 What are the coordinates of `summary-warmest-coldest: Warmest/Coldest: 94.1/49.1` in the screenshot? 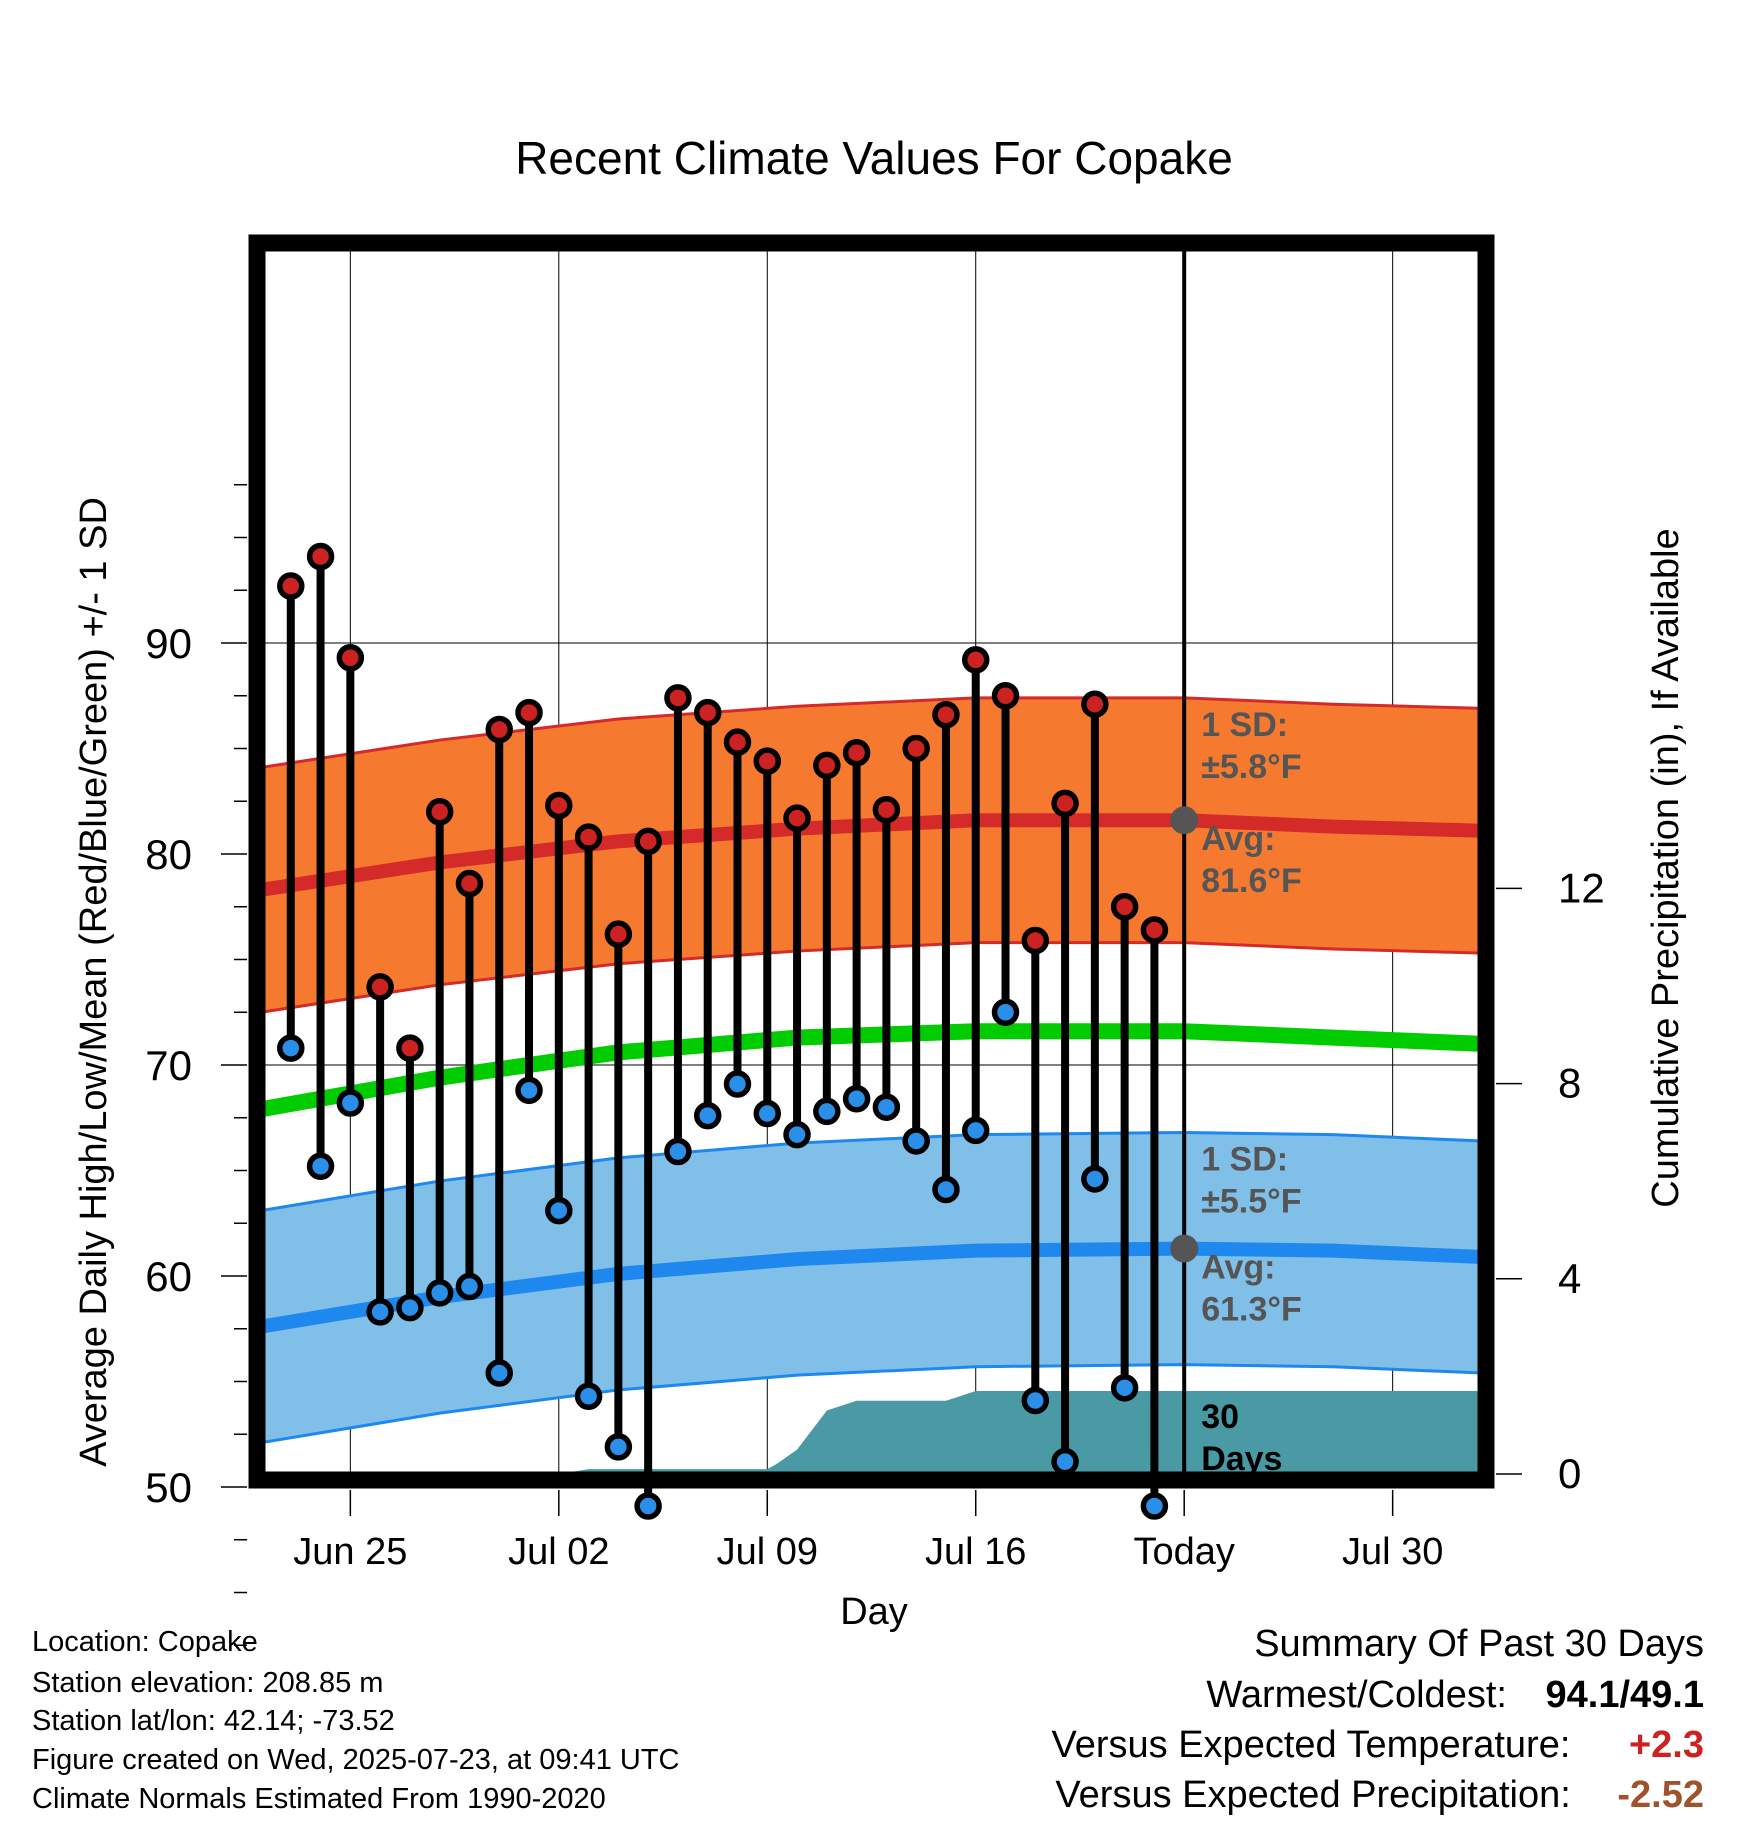 It's located at (1455, 1695).